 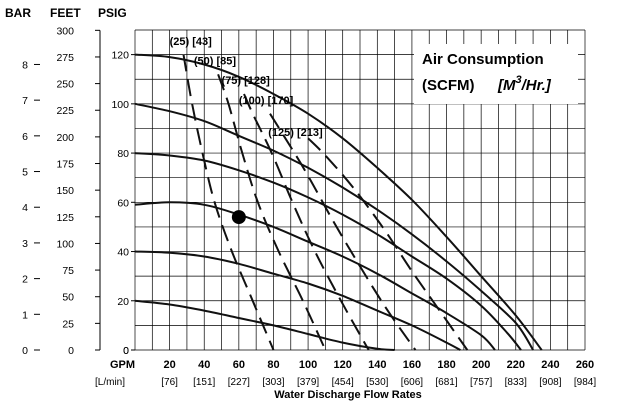 I want to click on legend-scfm: (SCFM), so click(x=448, y=85).